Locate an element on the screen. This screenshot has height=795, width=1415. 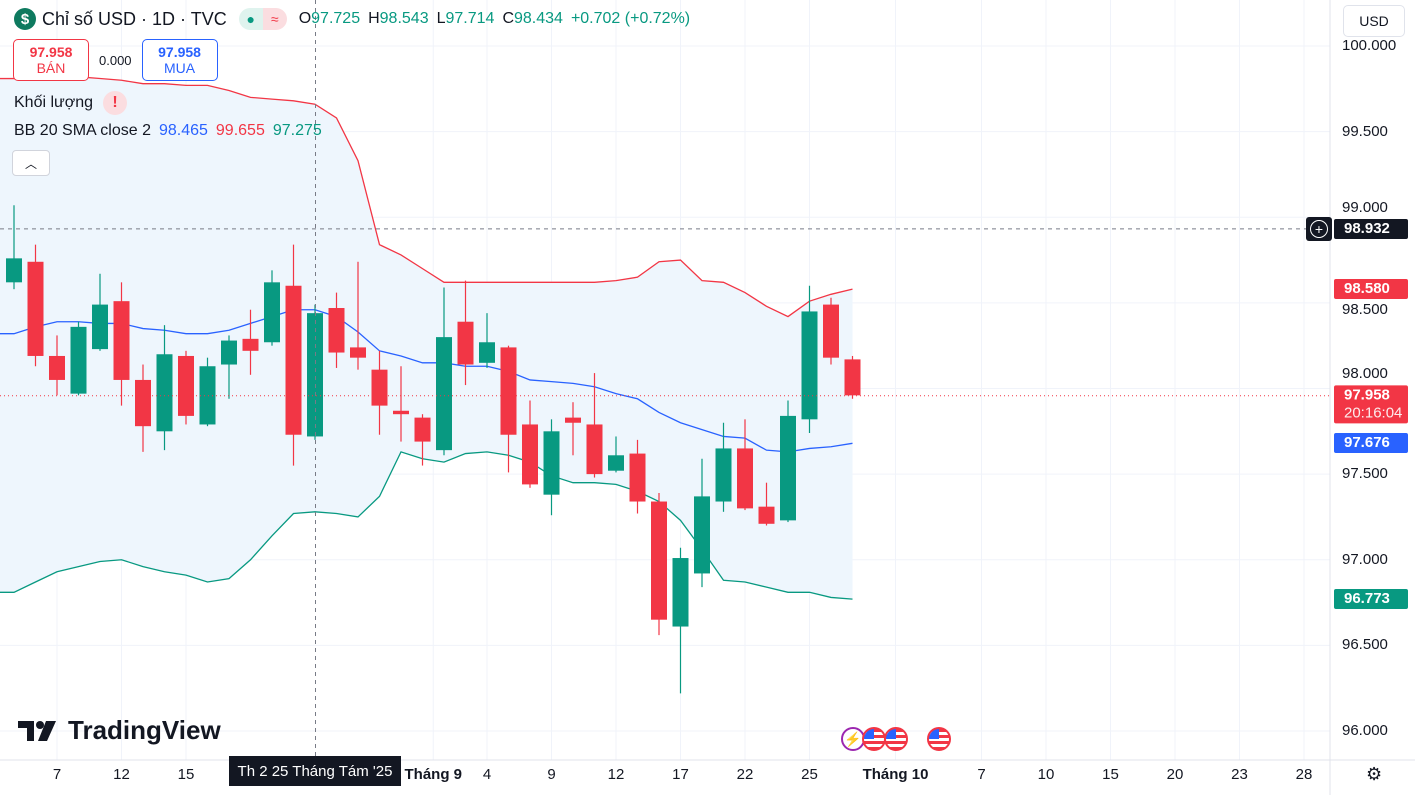
collapse-legend-button: ︿ is located at coordinates (31, 163).